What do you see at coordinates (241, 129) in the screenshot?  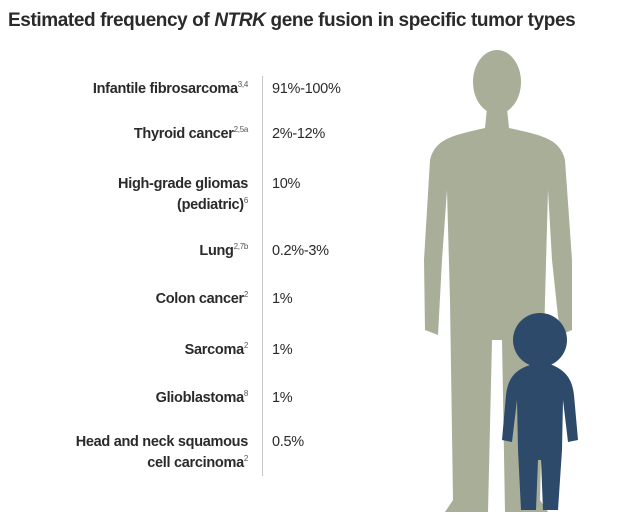 I see `footnote-ref: 2,5a` at bounding box center [241, 129].